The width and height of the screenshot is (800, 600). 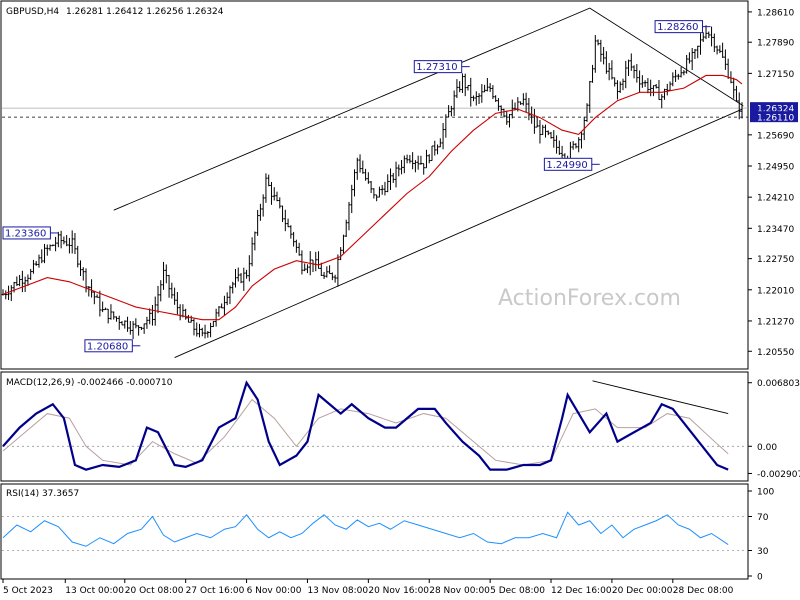 I want to click on macd-main-line, so click(x=365, y=425).